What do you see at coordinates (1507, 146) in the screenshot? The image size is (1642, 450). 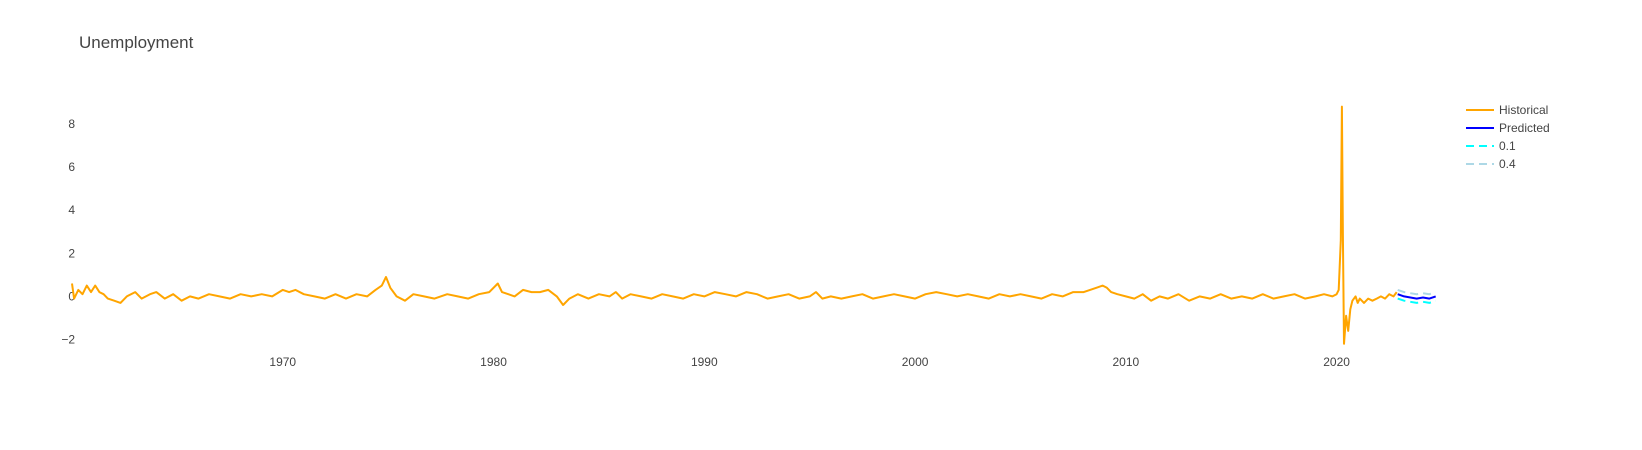 I see `legend-label: 0.1` at bounding box center [1507, 146].